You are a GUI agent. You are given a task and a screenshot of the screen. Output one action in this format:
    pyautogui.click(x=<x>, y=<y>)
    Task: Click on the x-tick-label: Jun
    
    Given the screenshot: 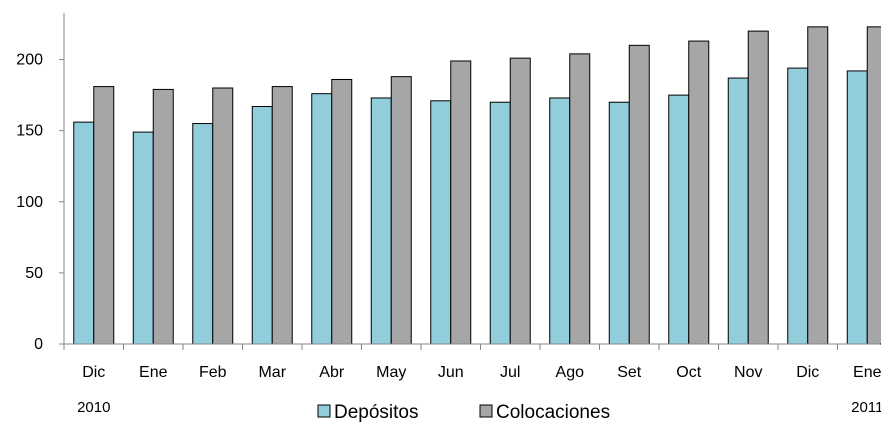 What is the action you would take?
    pyautogui.click(x=451, y=372)
    